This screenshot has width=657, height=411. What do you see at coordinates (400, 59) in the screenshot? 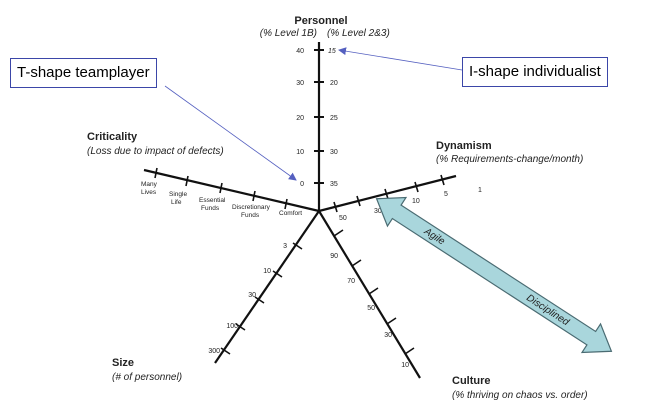
I see `right-callout-connector` at bounding box center [400, 59].